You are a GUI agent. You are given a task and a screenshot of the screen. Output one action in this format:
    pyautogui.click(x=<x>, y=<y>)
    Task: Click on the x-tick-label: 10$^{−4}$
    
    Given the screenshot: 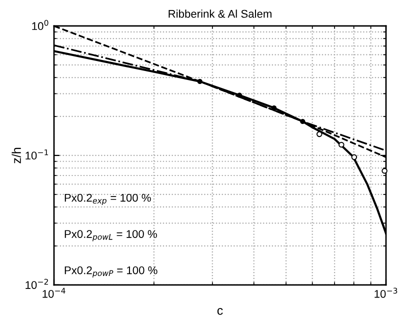 What is the action you would take?
    pyautogui.click(x=54, y=293)
    